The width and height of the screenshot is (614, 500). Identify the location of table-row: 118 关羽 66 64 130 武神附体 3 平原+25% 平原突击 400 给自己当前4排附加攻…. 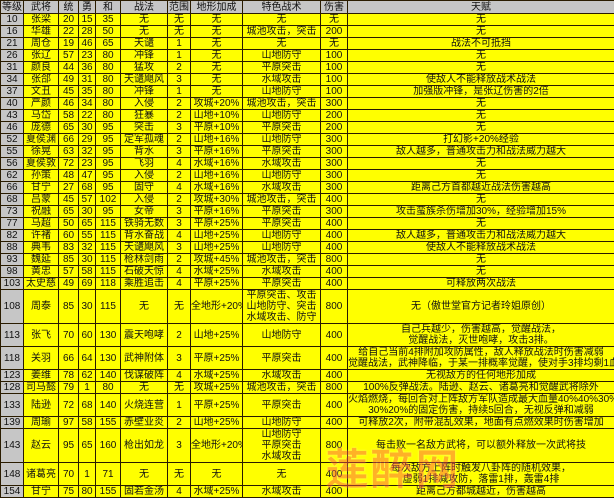
(307, 358).